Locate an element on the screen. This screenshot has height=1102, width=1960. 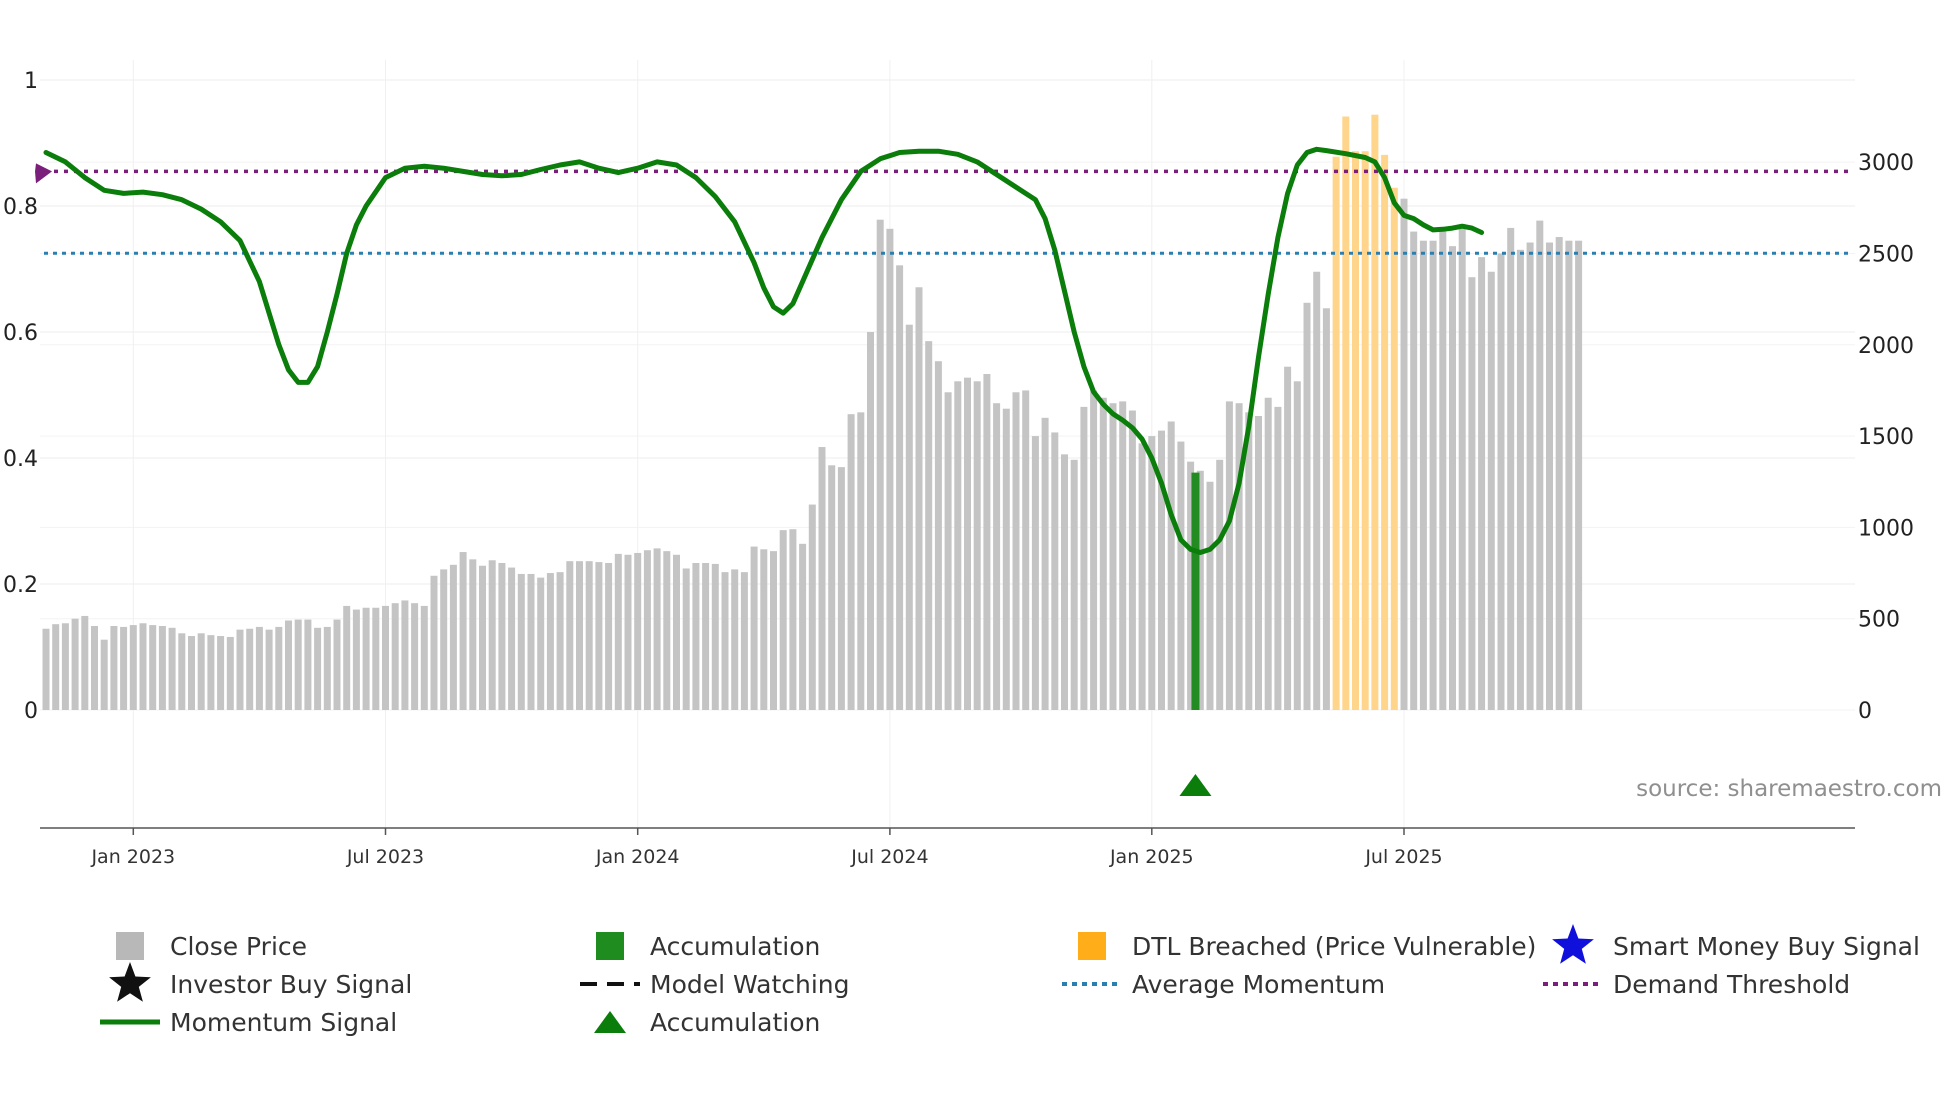
right-tick-label: 0 is located at coordinates (1865, 711).